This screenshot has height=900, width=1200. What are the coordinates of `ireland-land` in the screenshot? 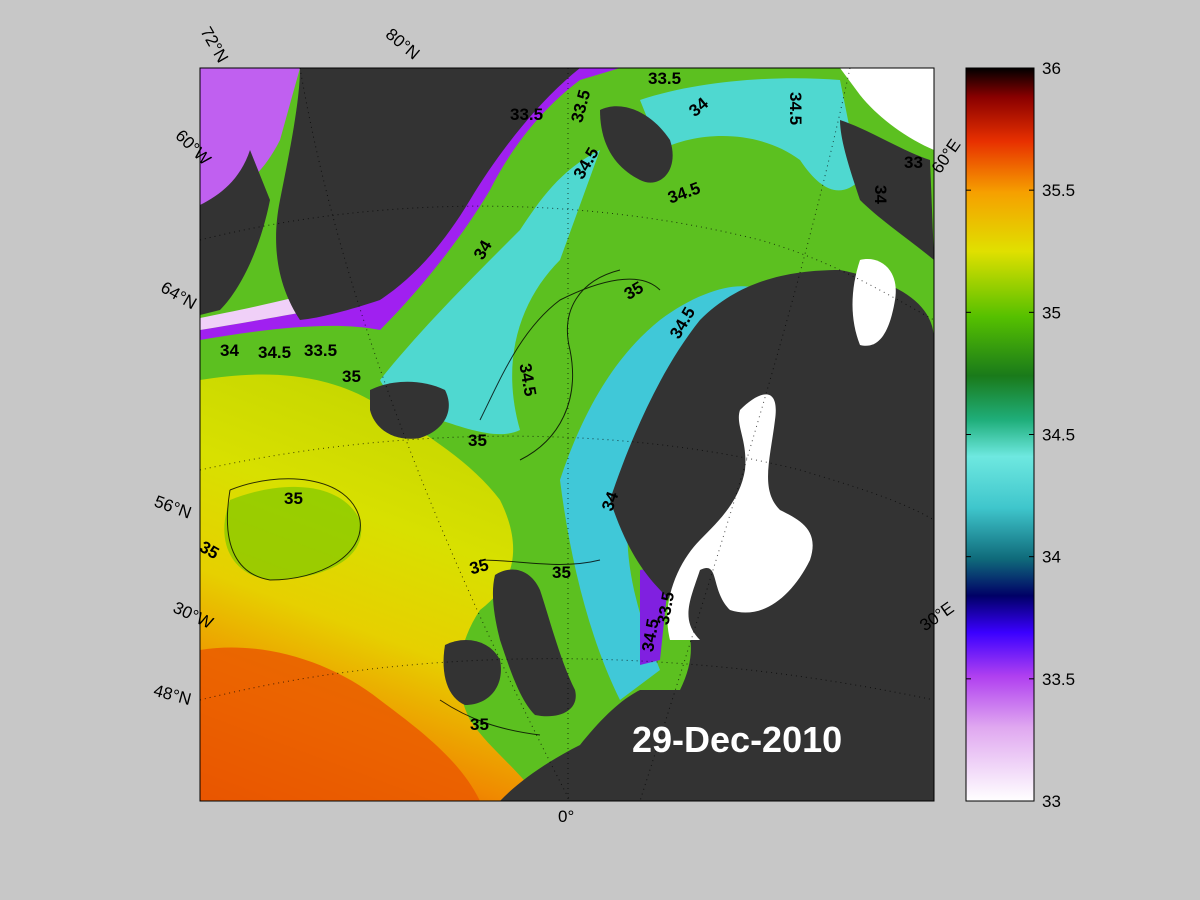 It's located at (472, 672).